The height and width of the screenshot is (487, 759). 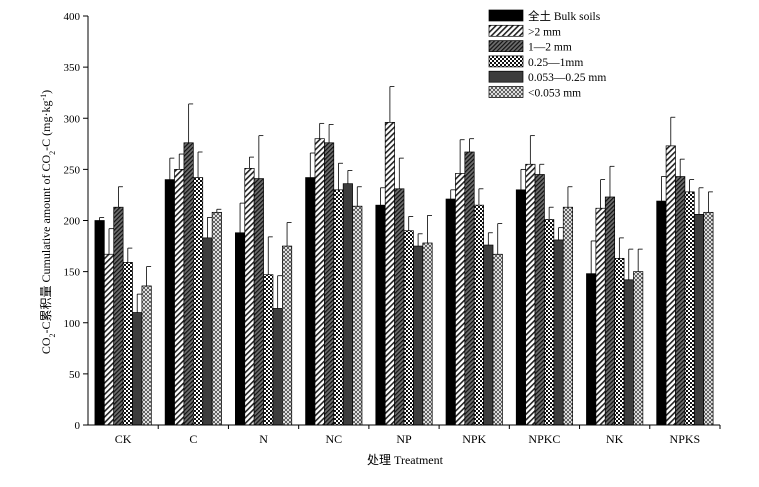 What do you see at coordinates (474, 439) in the screenshot?
I see `x-tick-label: NPK` at bounding box center [474, 439].